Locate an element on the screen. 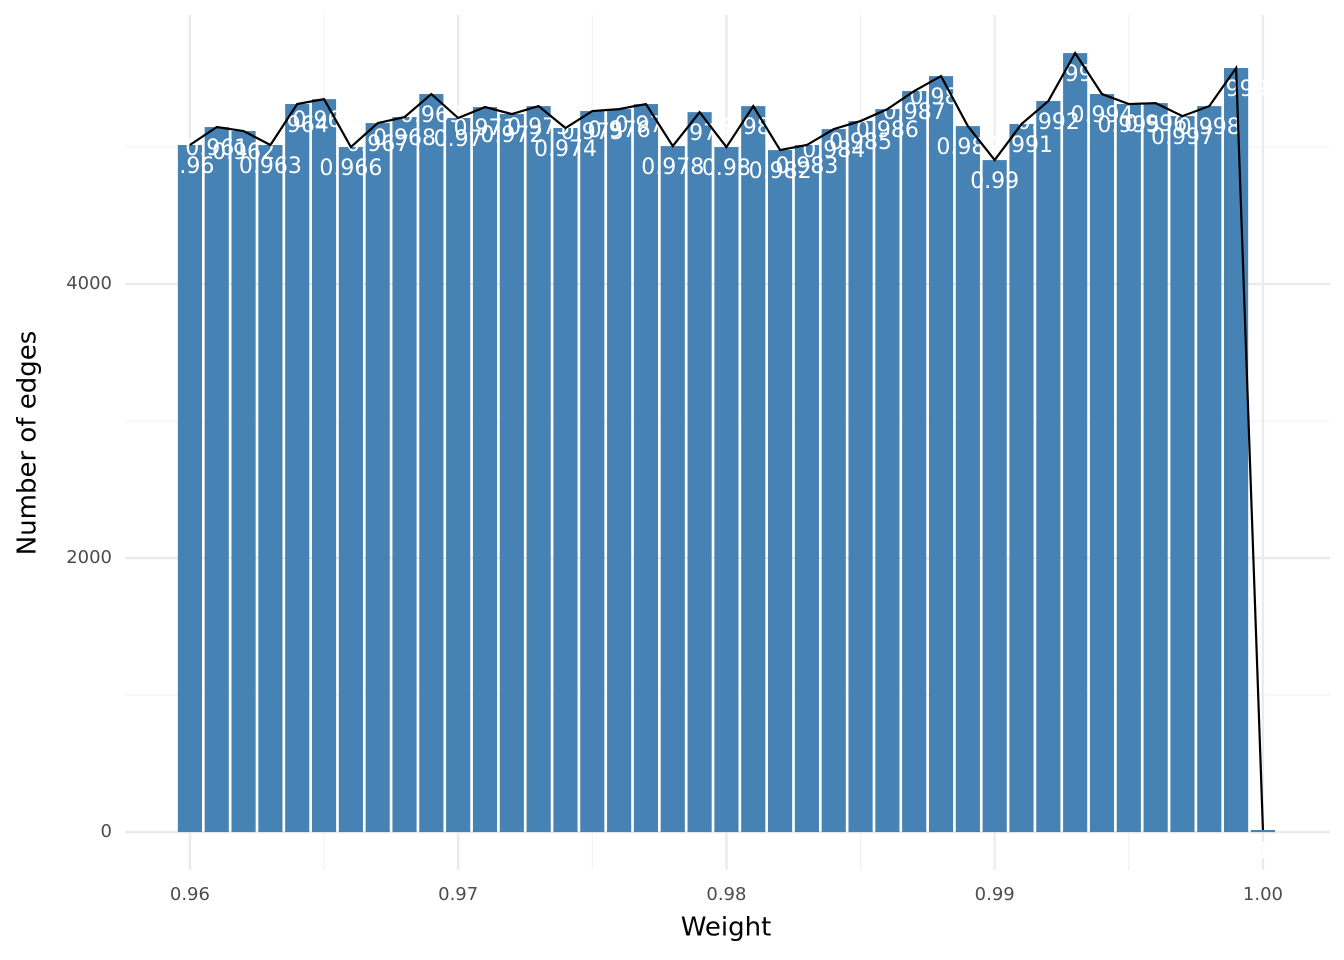 The height and width of the screenshot is (960, 1344). data-label: 0.967 is located at coordinates (377, 144).